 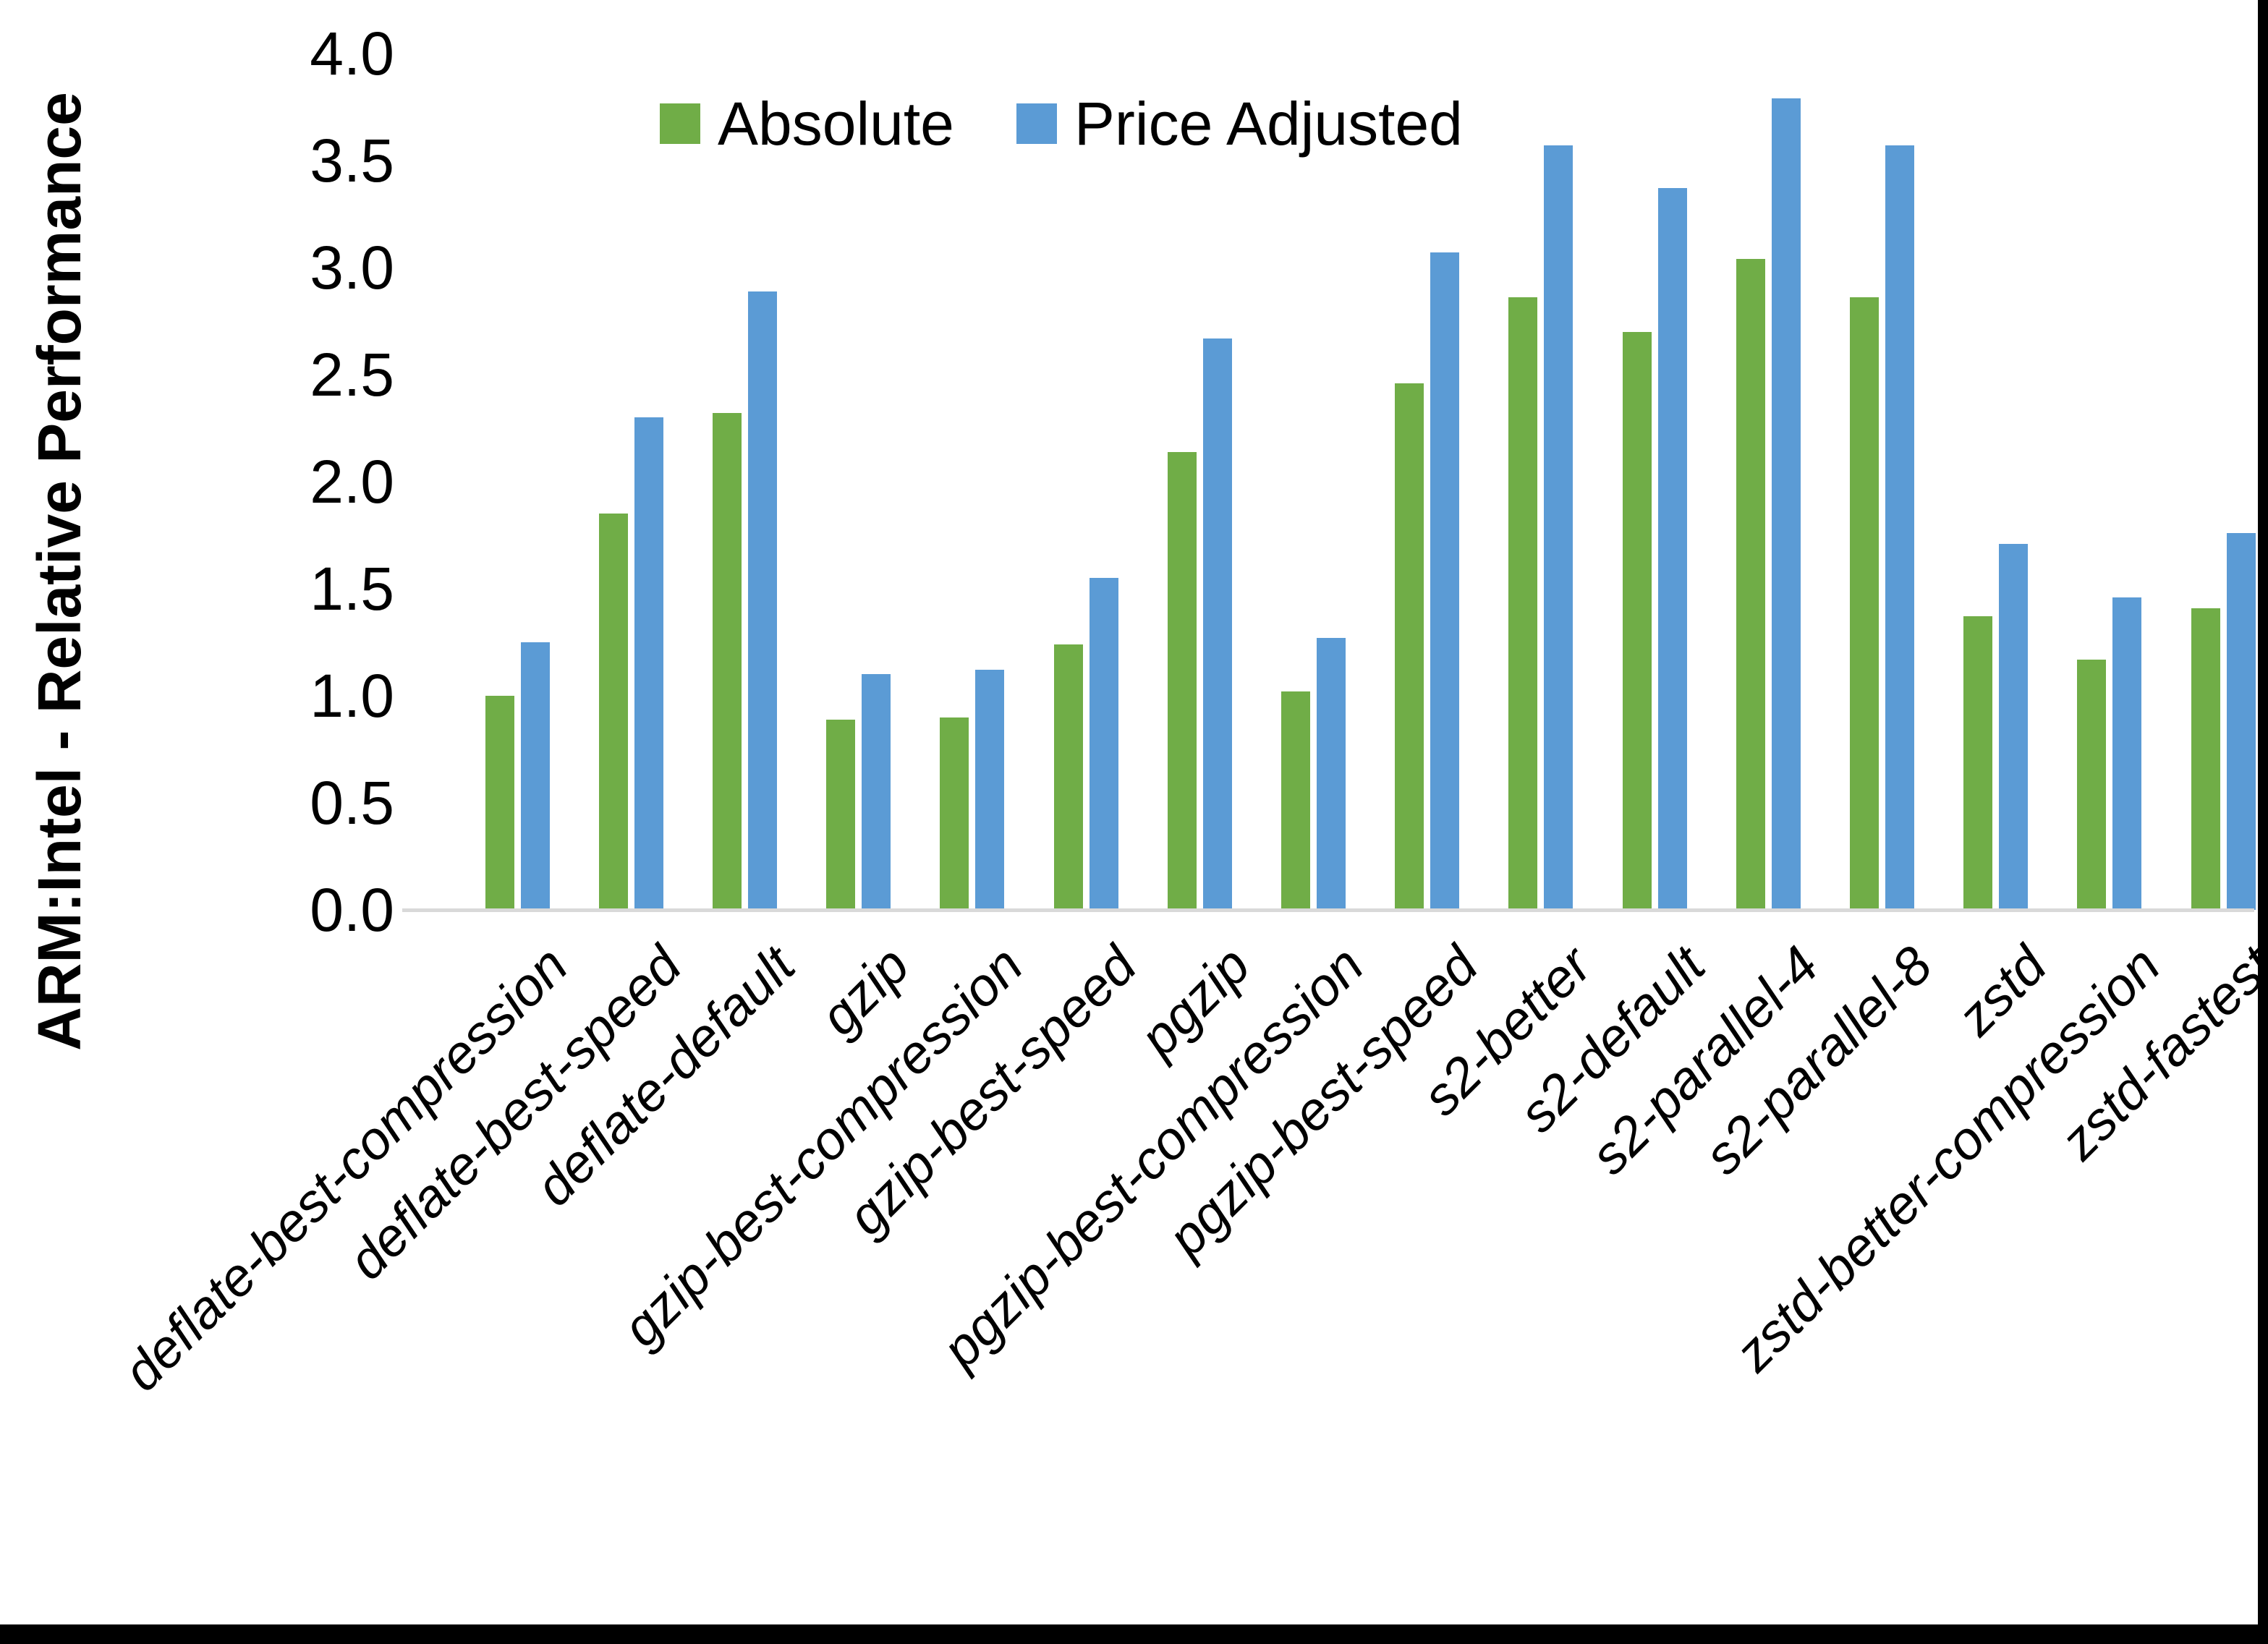 I want to click on legend-item-absolute: Absolute, so click(x=807, y=123).